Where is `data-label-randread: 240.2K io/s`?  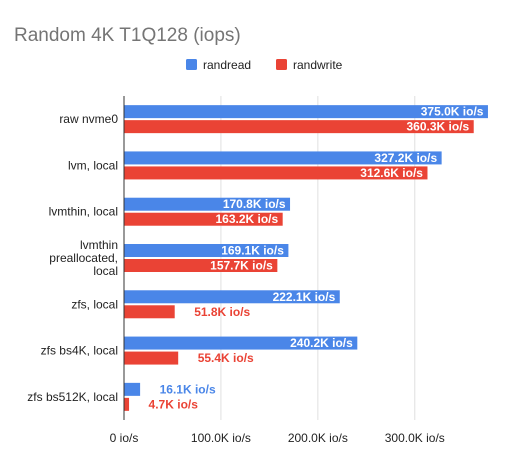 data-label-randread: 240.2K io/s is located at coordinates (321, 343).